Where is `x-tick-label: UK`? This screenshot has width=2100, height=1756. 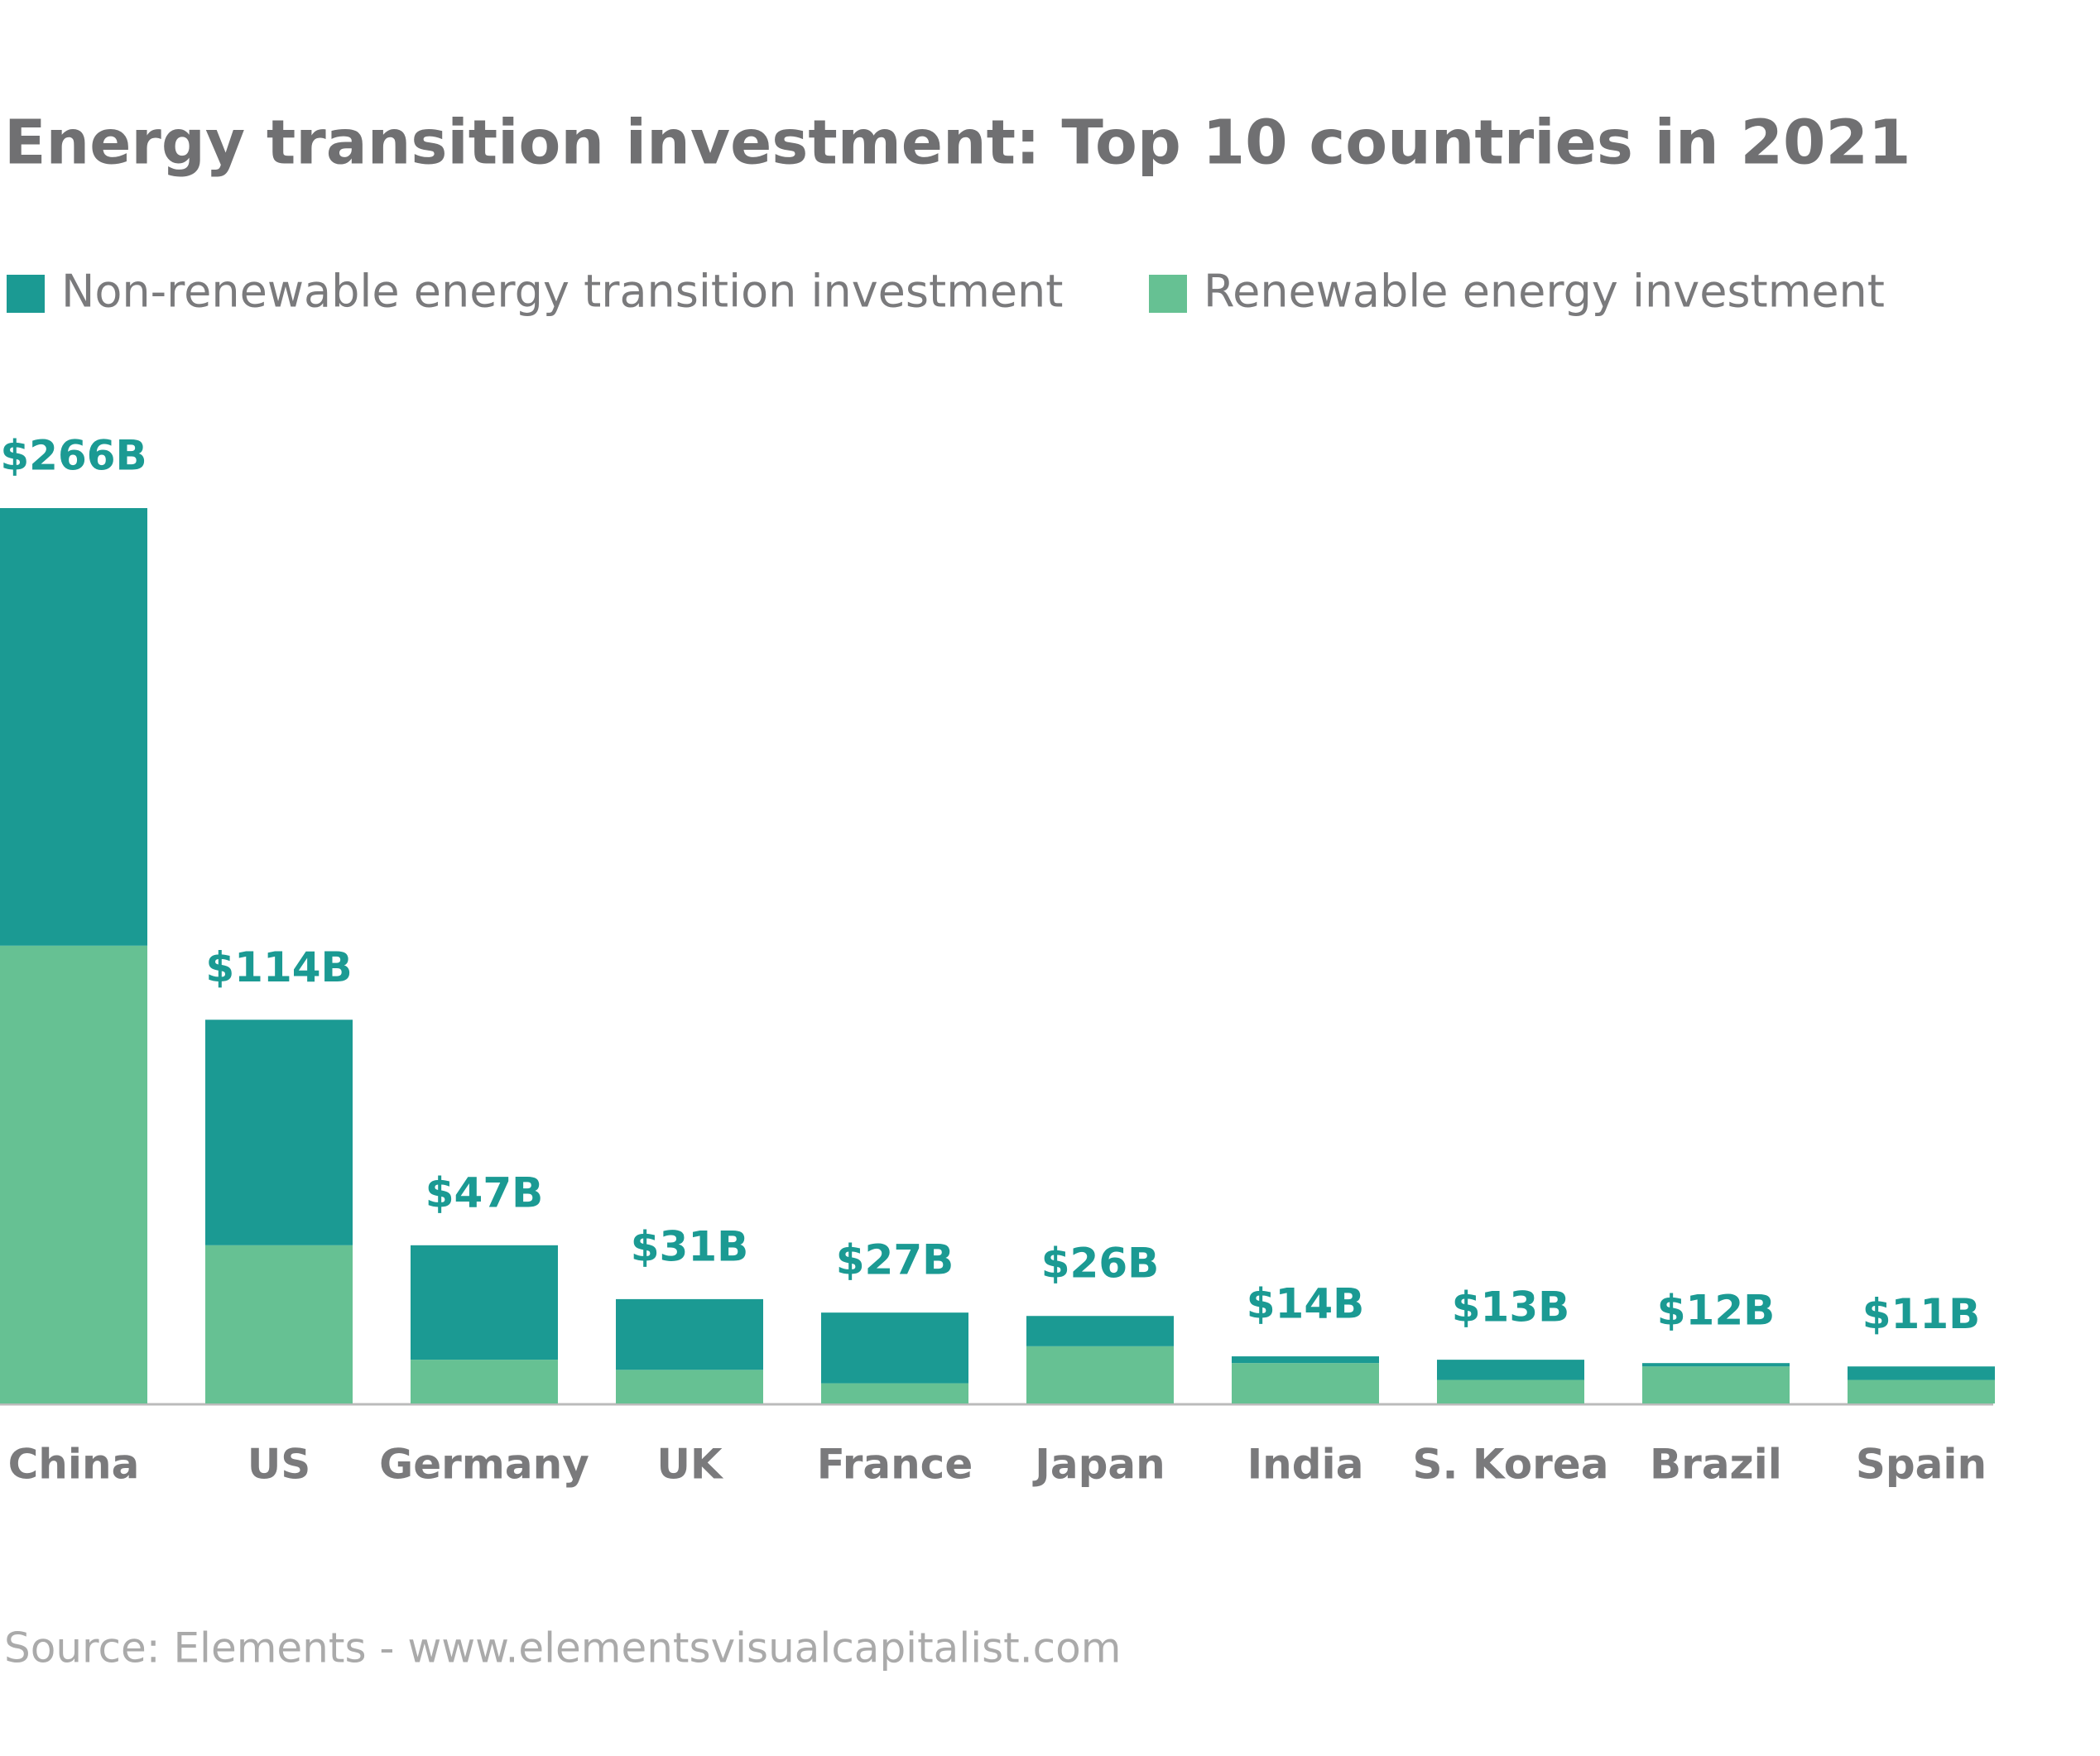
x-tick-label: UK is located at coordinates (690, 1465).